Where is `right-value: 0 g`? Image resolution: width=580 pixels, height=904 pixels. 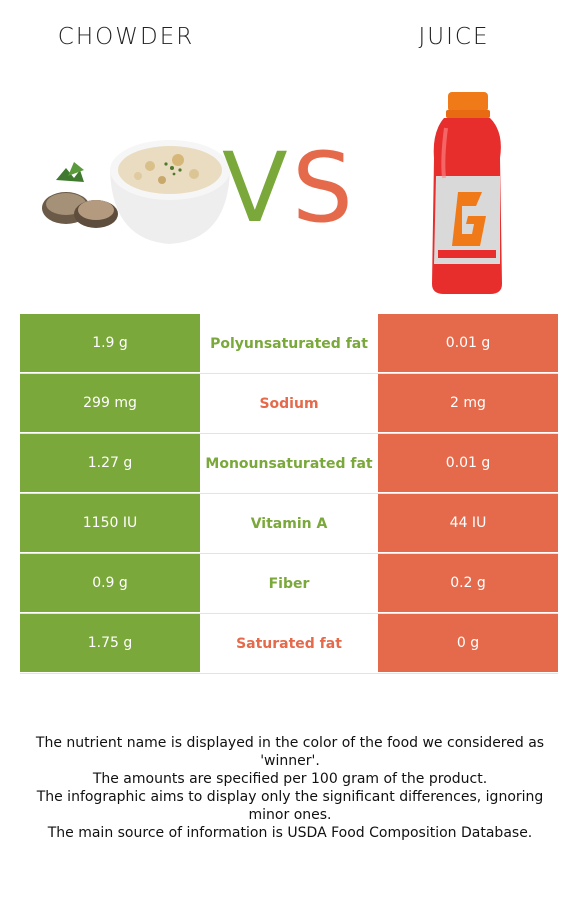 right-value: 0 g is located at coordinates (468, 643).